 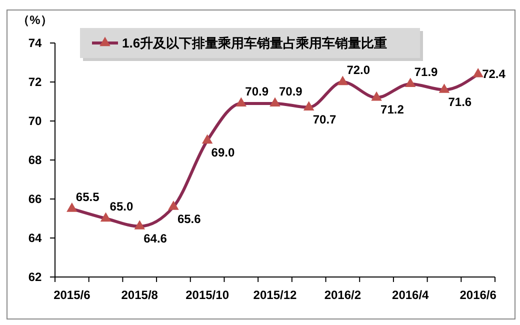 What do you see at coordinates (35, 277) in the screenshot?
I see `y-tick-label: 62` at bounding box center [35, 277].